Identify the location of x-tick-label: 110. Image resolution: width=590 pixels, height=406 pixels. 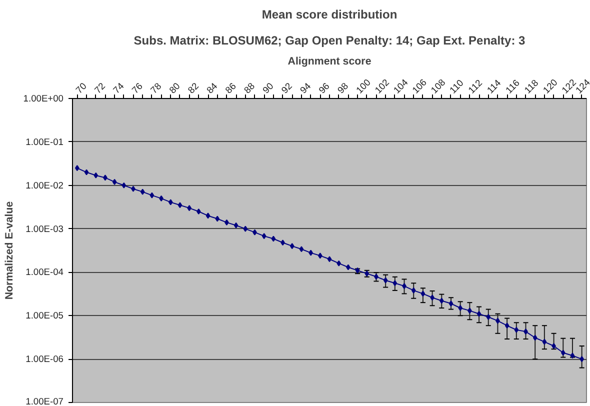
(457, 87).